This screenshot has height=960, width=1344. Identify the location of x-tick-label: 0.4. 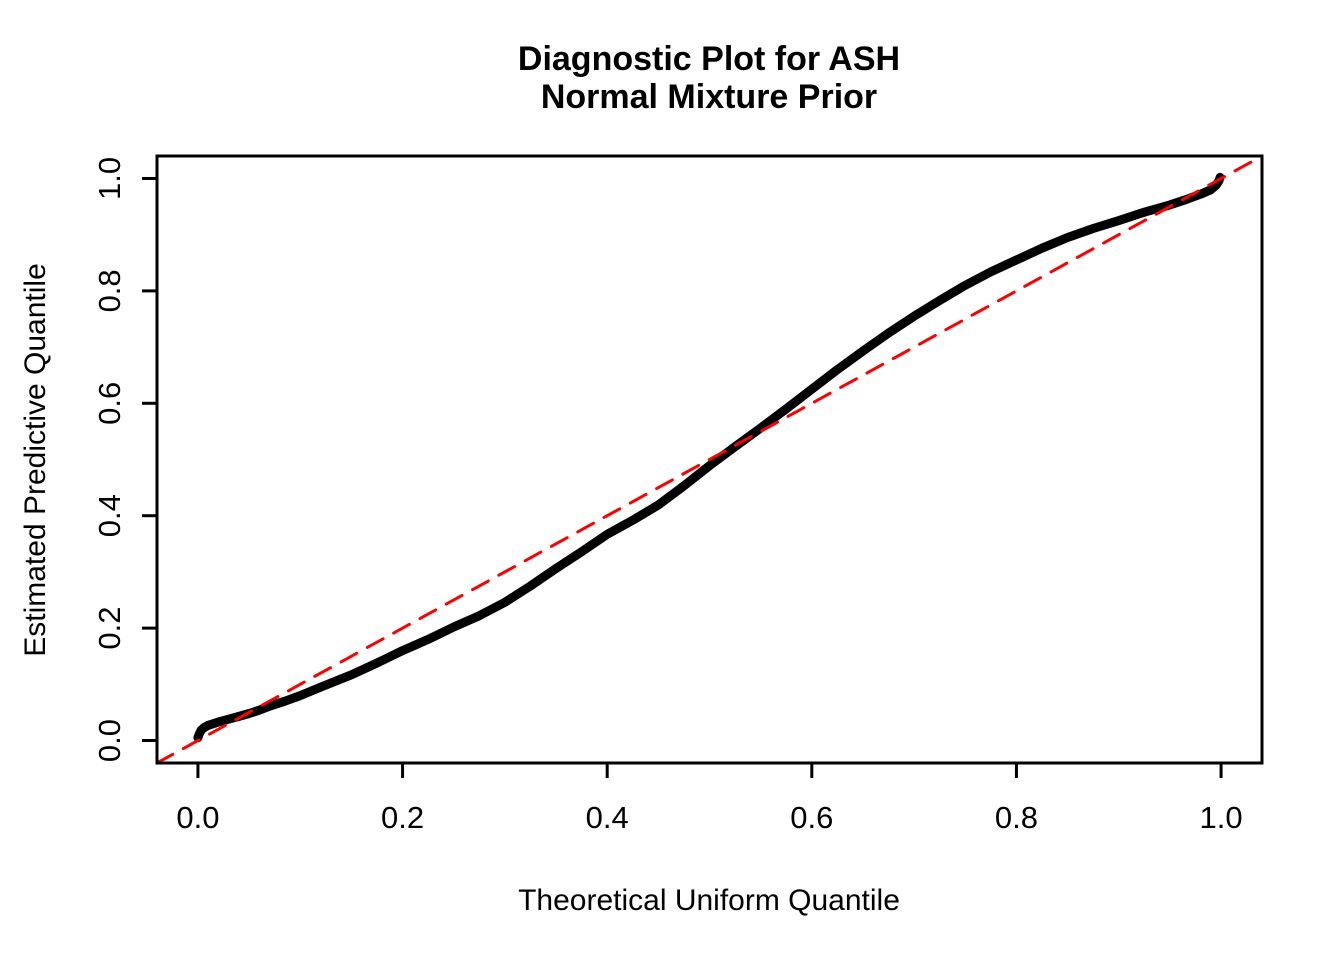
(607, 817).